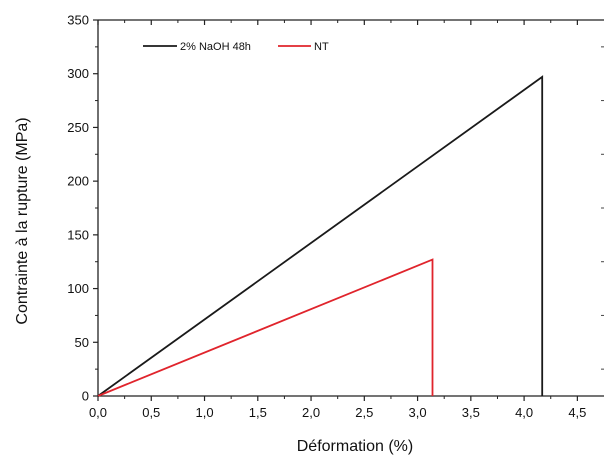 This screenshot has height=462, width=604. I want to click on y-tick-label: 50, so click(82, 342).